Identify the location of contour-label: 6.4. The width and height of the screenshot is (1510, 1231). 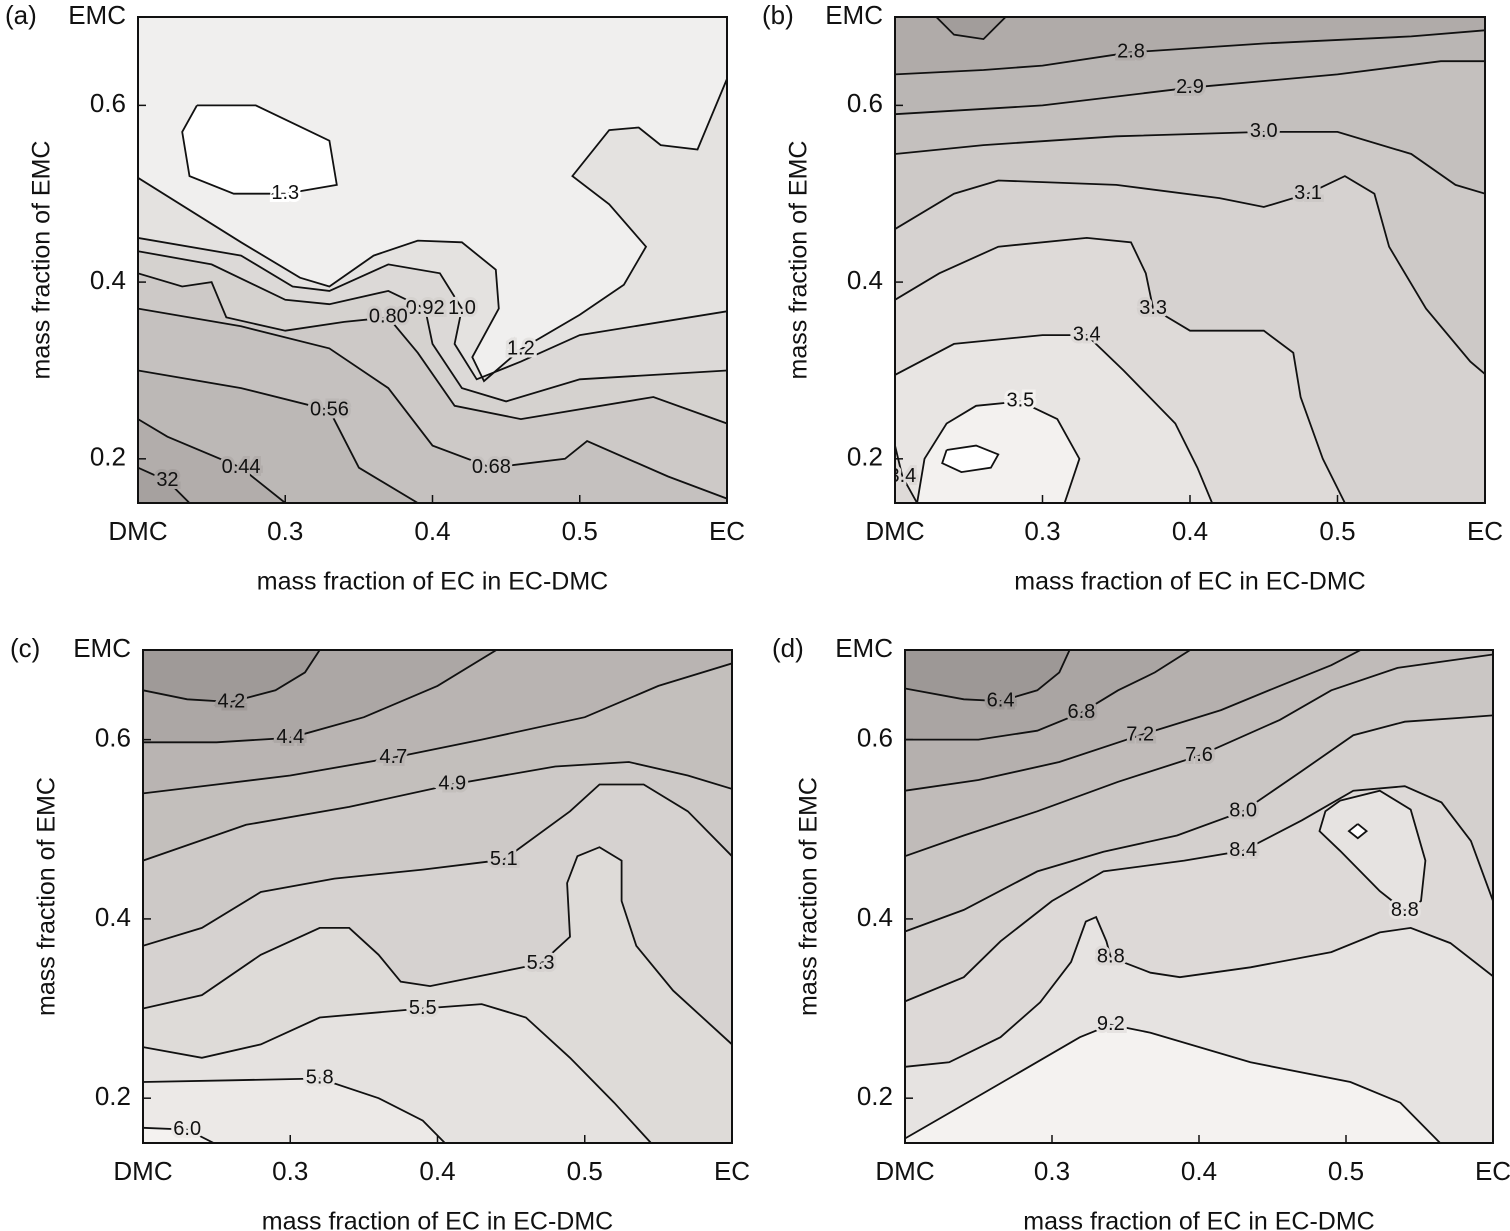
(1001, 700).